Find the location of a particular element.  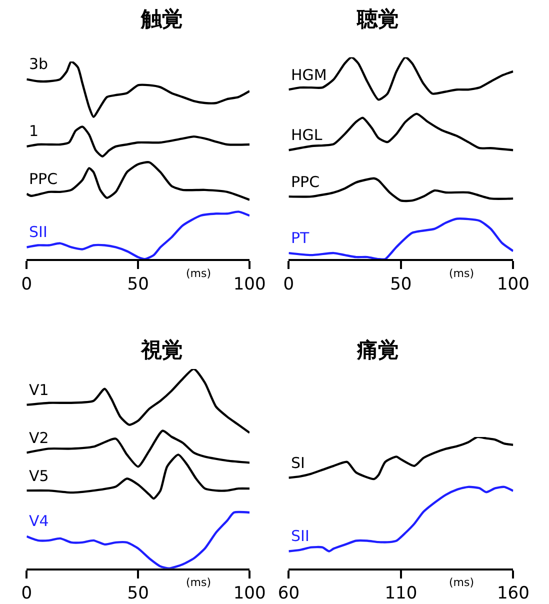

series-label: V1 is located at coordinates (39, 390).